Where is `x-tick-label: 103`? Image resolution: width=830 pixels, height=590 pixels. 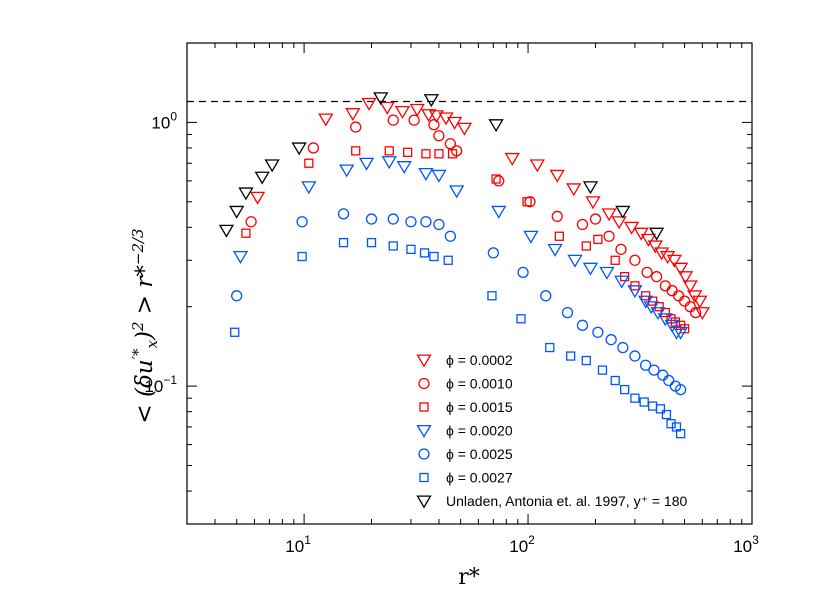
x-tick-label: 103 is located at coordinates (746, 544).